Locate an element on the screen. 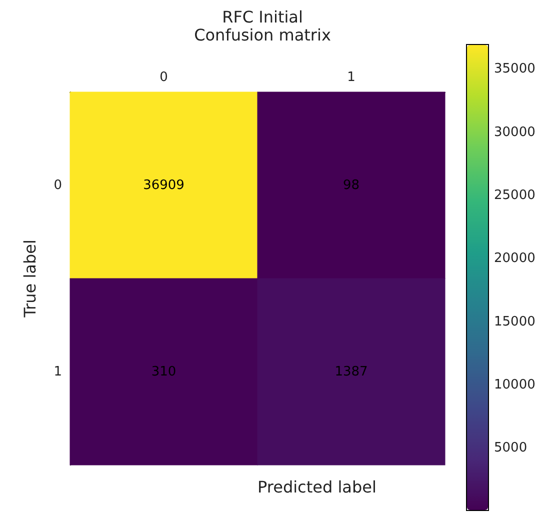  data-label: 310 is located at coordinates (163, 372).